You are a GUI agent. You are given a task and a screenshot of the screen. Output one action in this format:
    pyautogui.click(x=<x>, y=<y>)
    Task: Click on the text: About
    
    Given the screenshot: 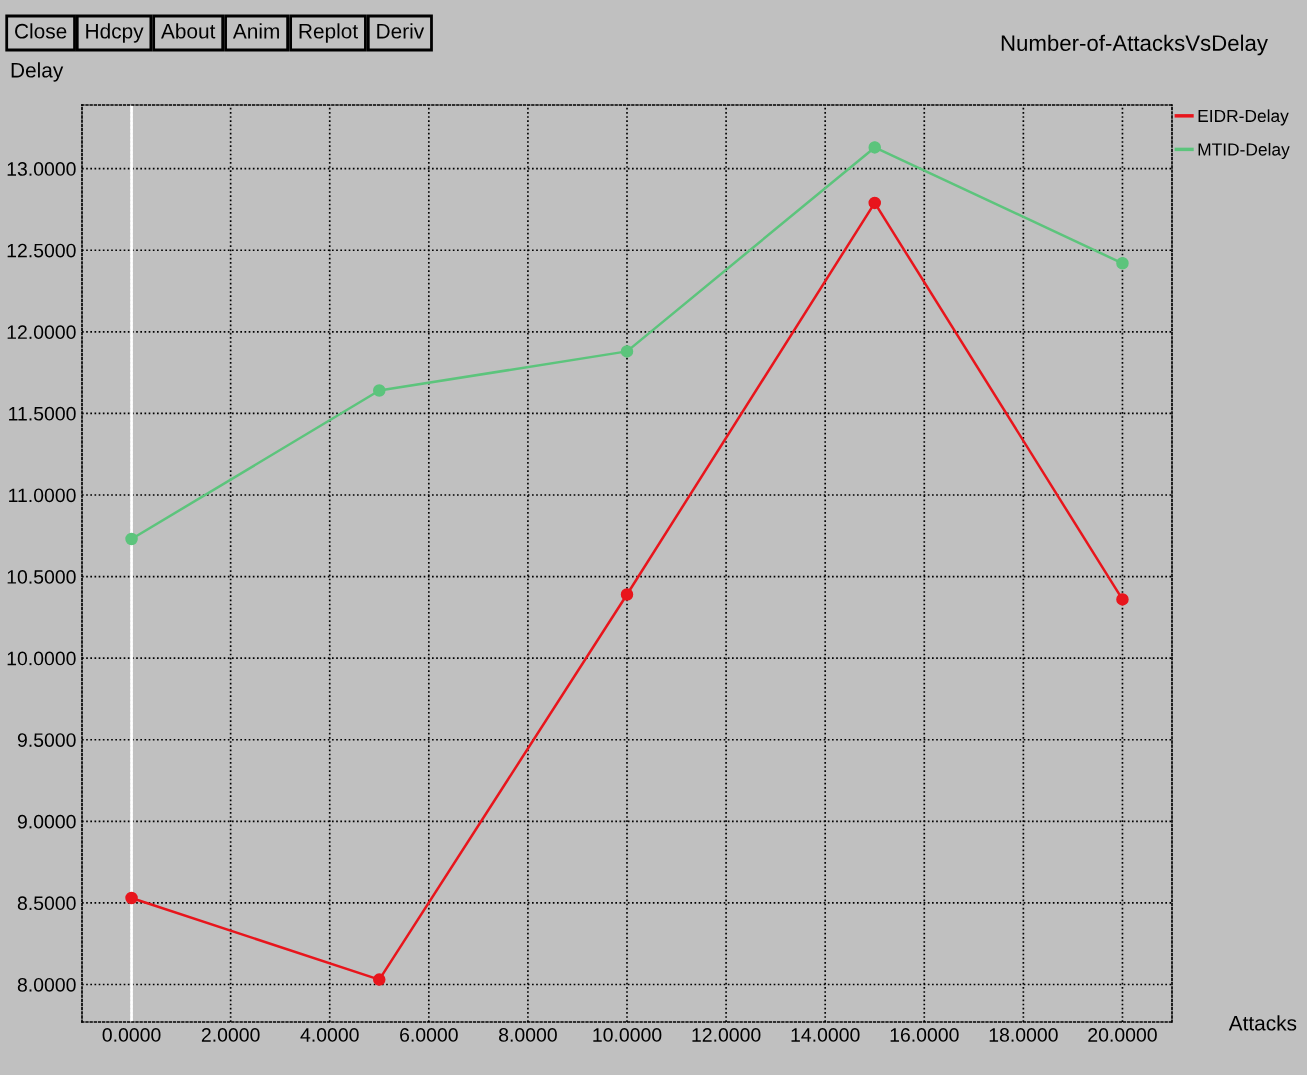 What is the action you would take?
    pyautogui.click(x=188, y=31)
    